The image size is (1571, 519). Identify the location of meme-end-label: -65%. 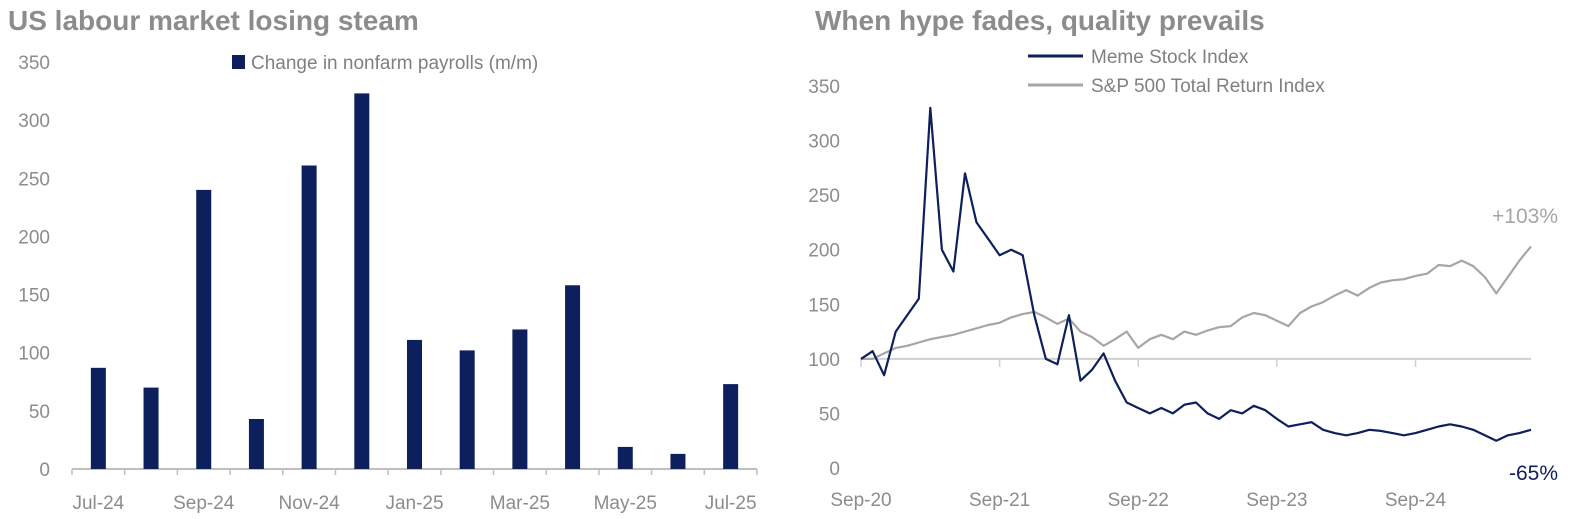
(1533, 473).